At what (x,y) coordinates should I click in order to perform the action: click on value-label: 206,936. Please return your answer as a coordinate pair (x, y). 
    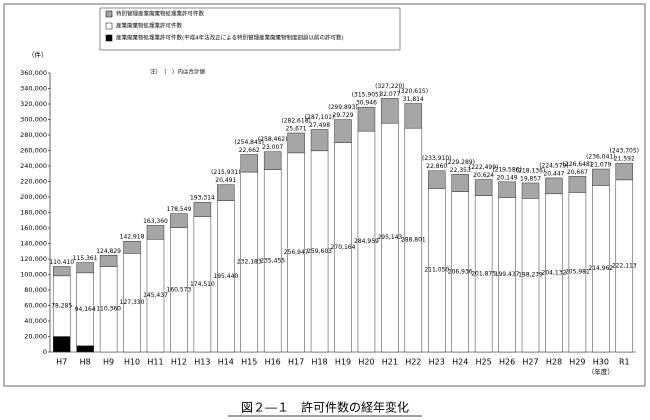
    Looking at the image, I should click on (460, 271).